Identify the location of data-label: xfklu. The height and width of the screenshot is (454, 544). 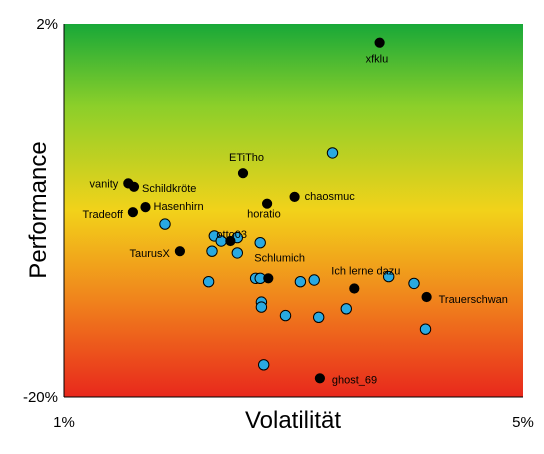
(377, 60).